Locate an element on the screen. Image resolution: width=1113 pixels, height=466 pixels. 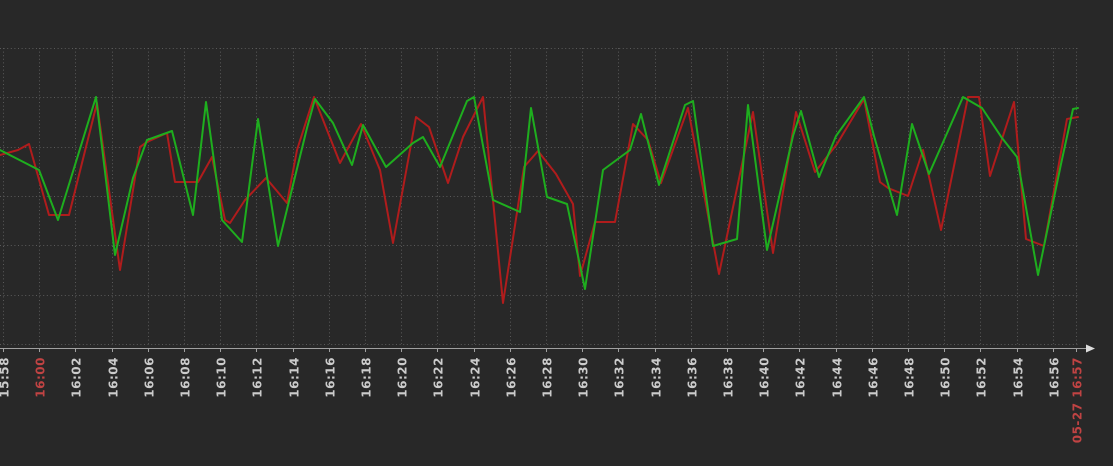
x-tick-label: 16:50 is located at coordinates (946, 377).